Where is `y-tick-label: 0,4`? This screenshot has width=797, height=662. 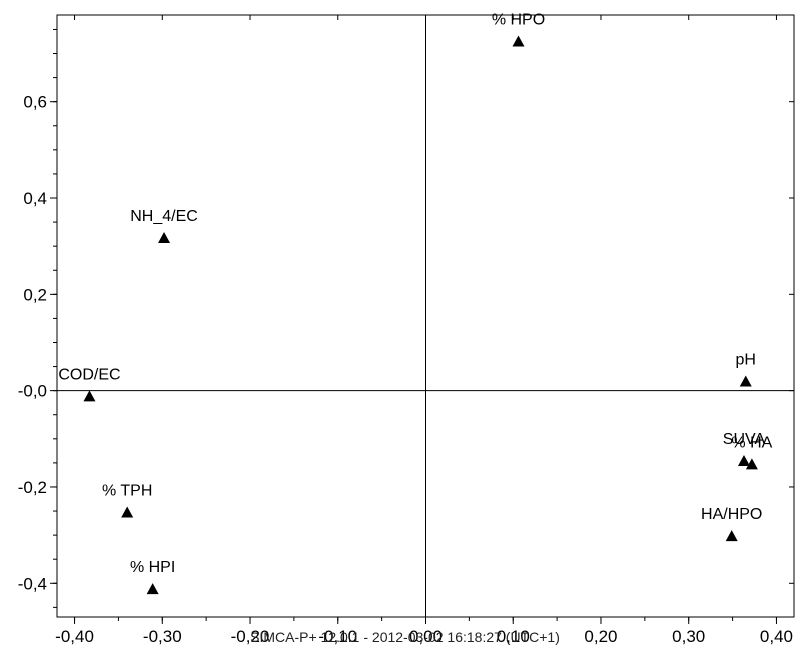
y-tick-label: 0,4 is located at coordinates (35, 198).